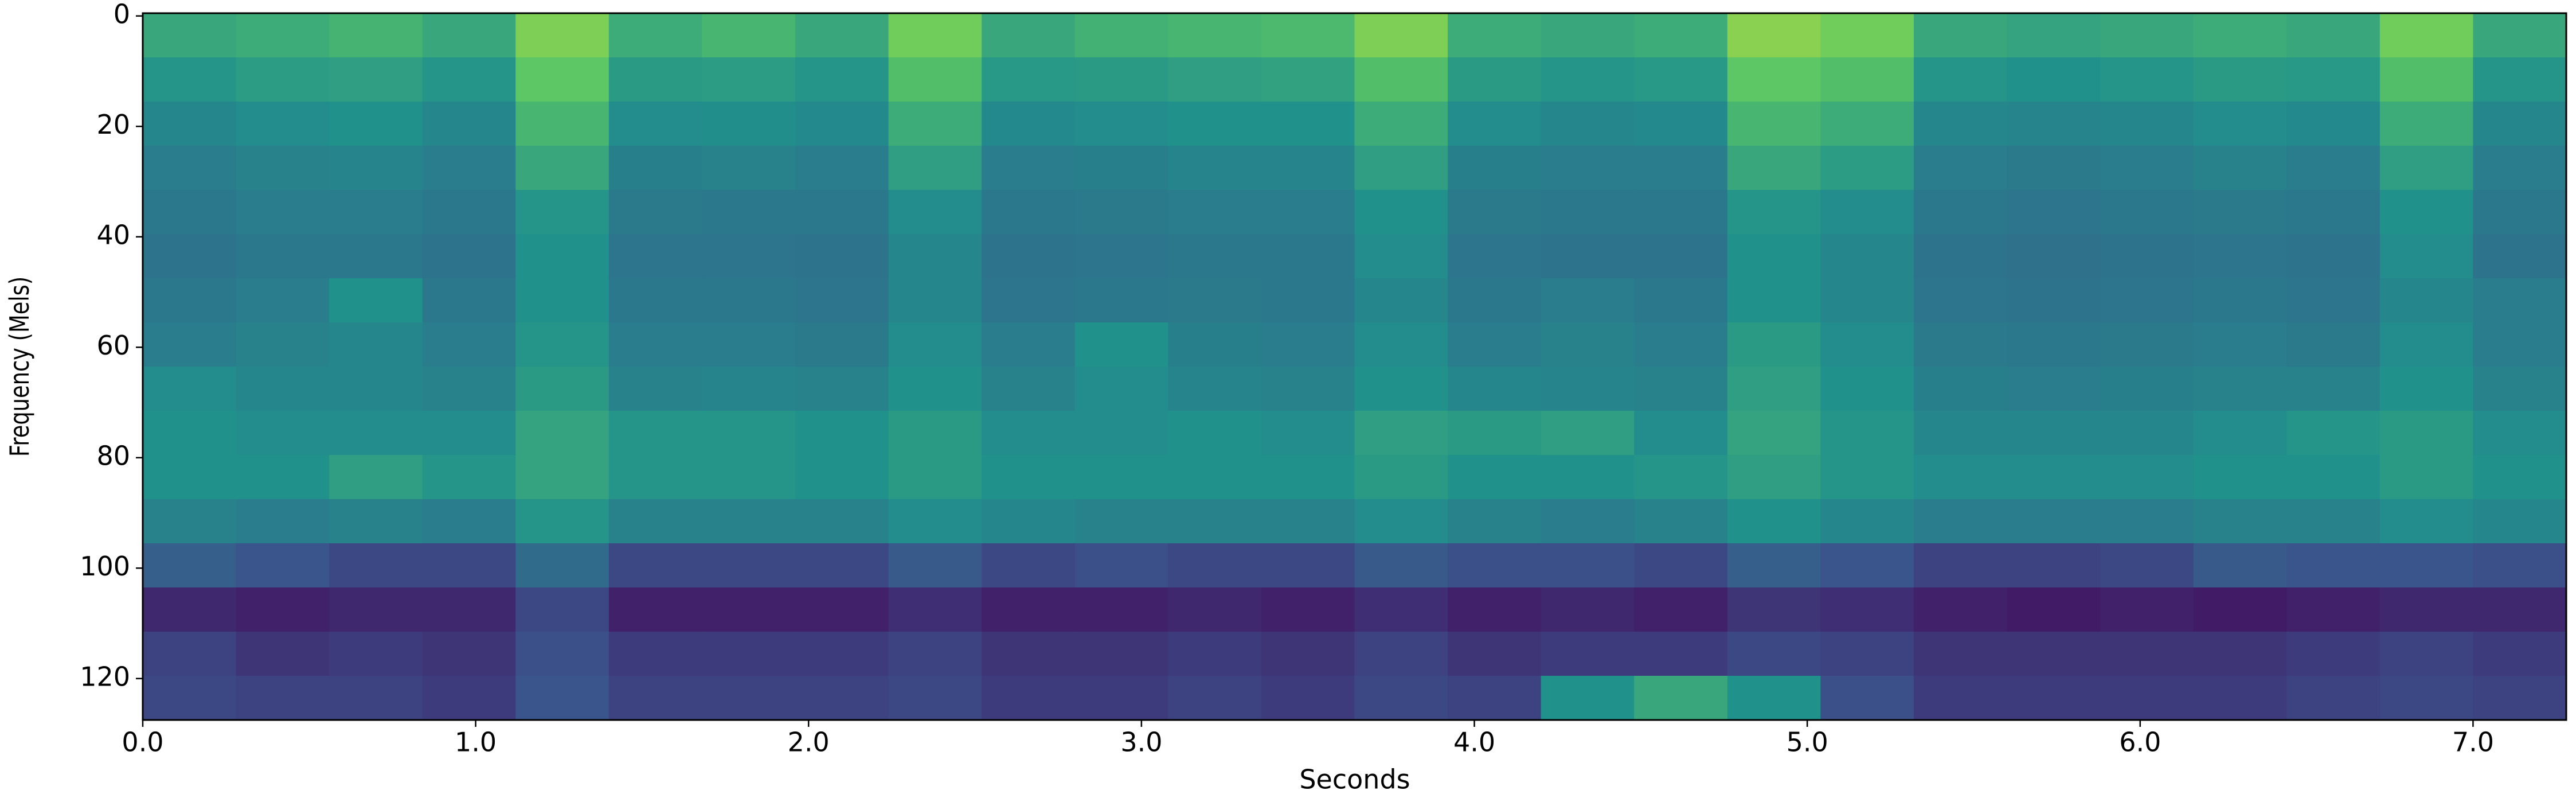  Describe the element at coordinates (1141, 742) in the screenshot. I see `x-tick-label: 3.0` at that location.